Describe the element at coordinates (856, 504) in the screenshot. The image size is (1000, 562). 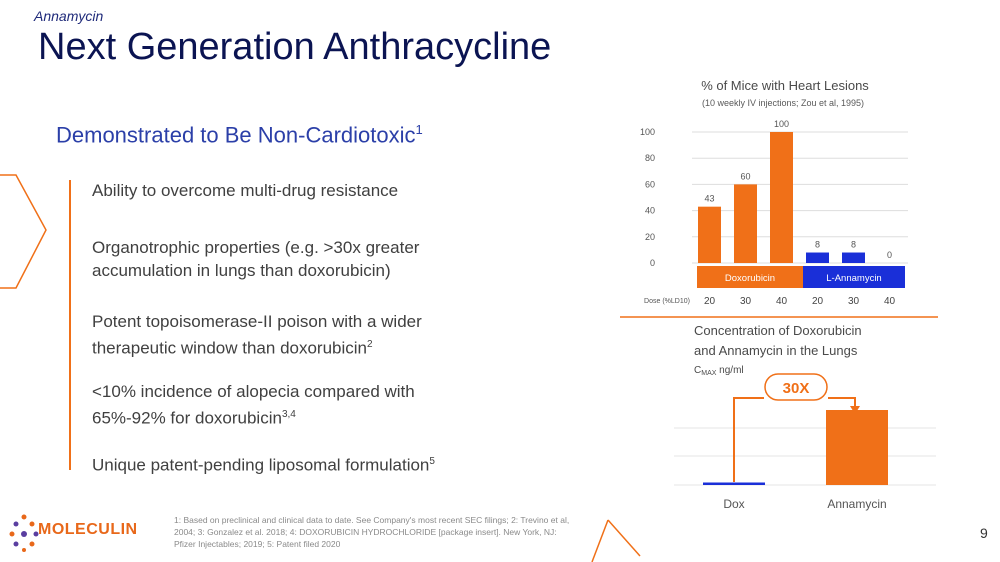
I see `x-tick-label: Annamycin` at that location.